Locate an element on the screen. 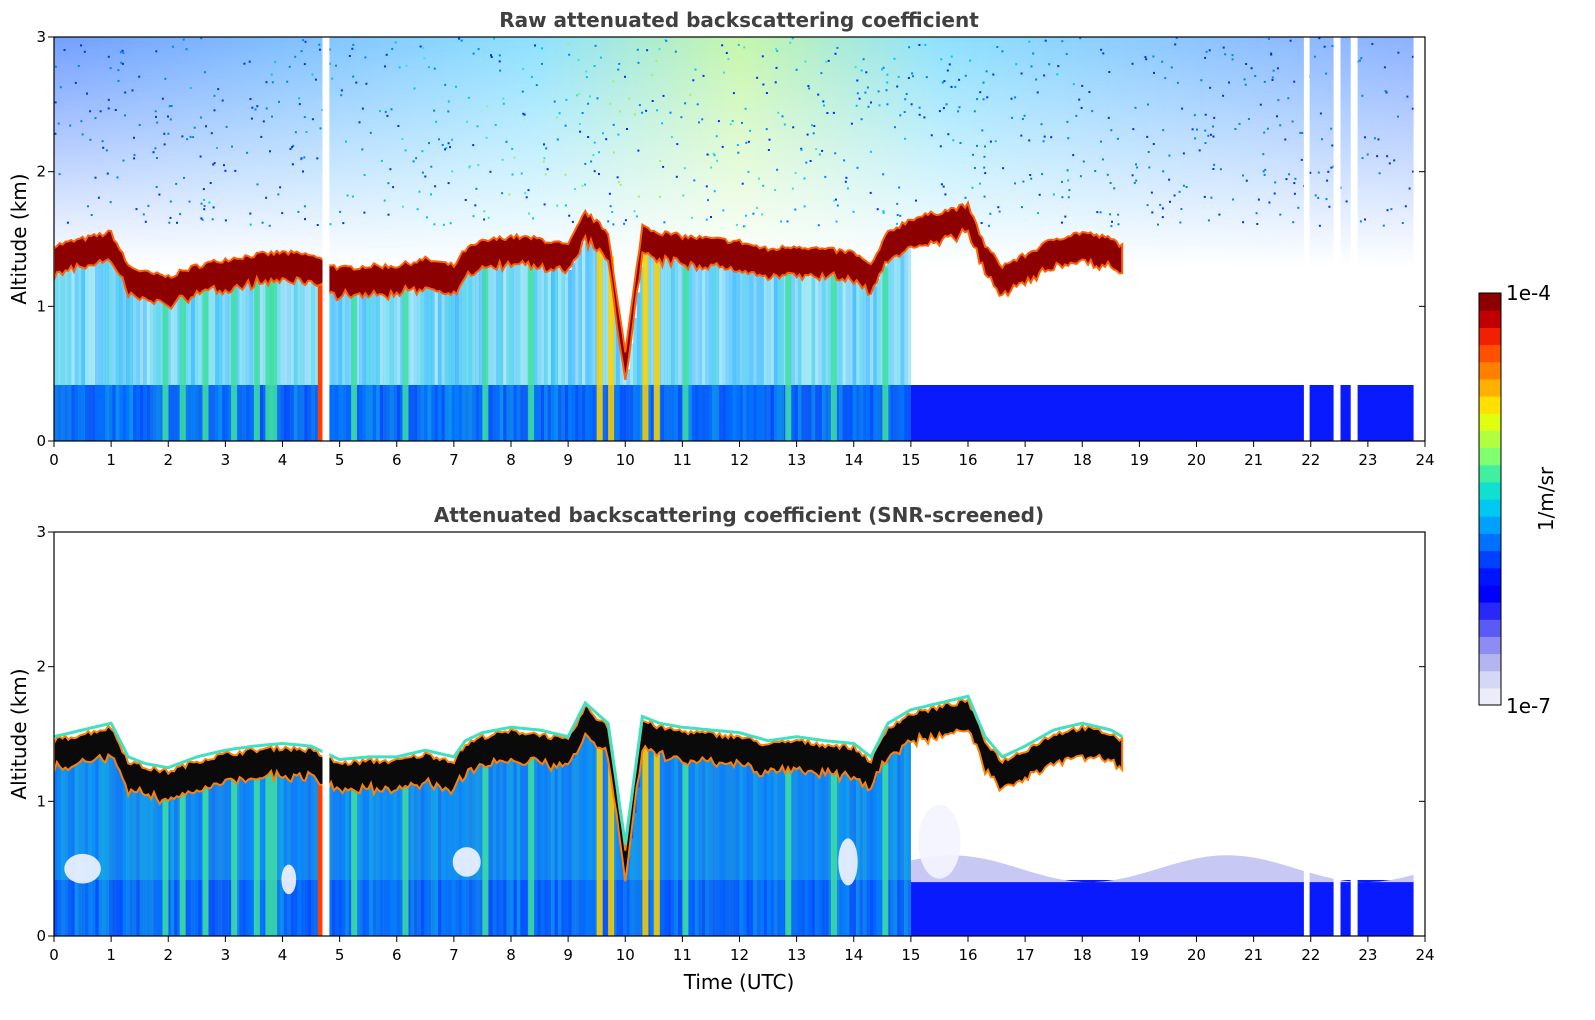  colorbar-max-label: 1e-4 is located at coordinates (1528, 293).